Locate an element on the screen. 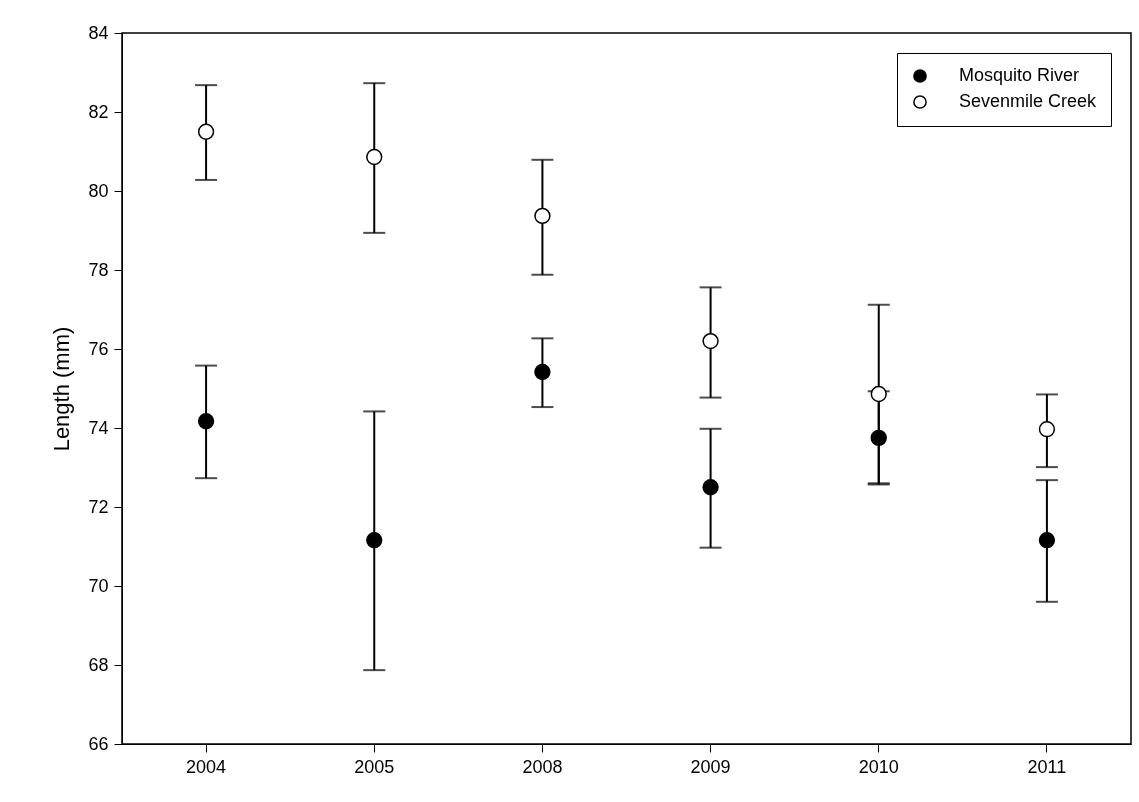 This screenshot has height=802, width=1139. y-tick-label: 70 is located at coordinates (98, 585).